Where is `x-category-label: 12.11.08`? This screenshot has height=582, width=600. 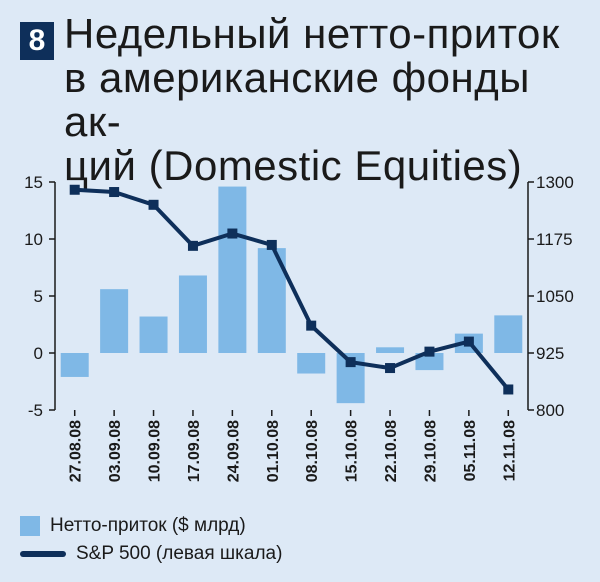
x-category-label: 12.11.08 is located at coordinates (509, 451).